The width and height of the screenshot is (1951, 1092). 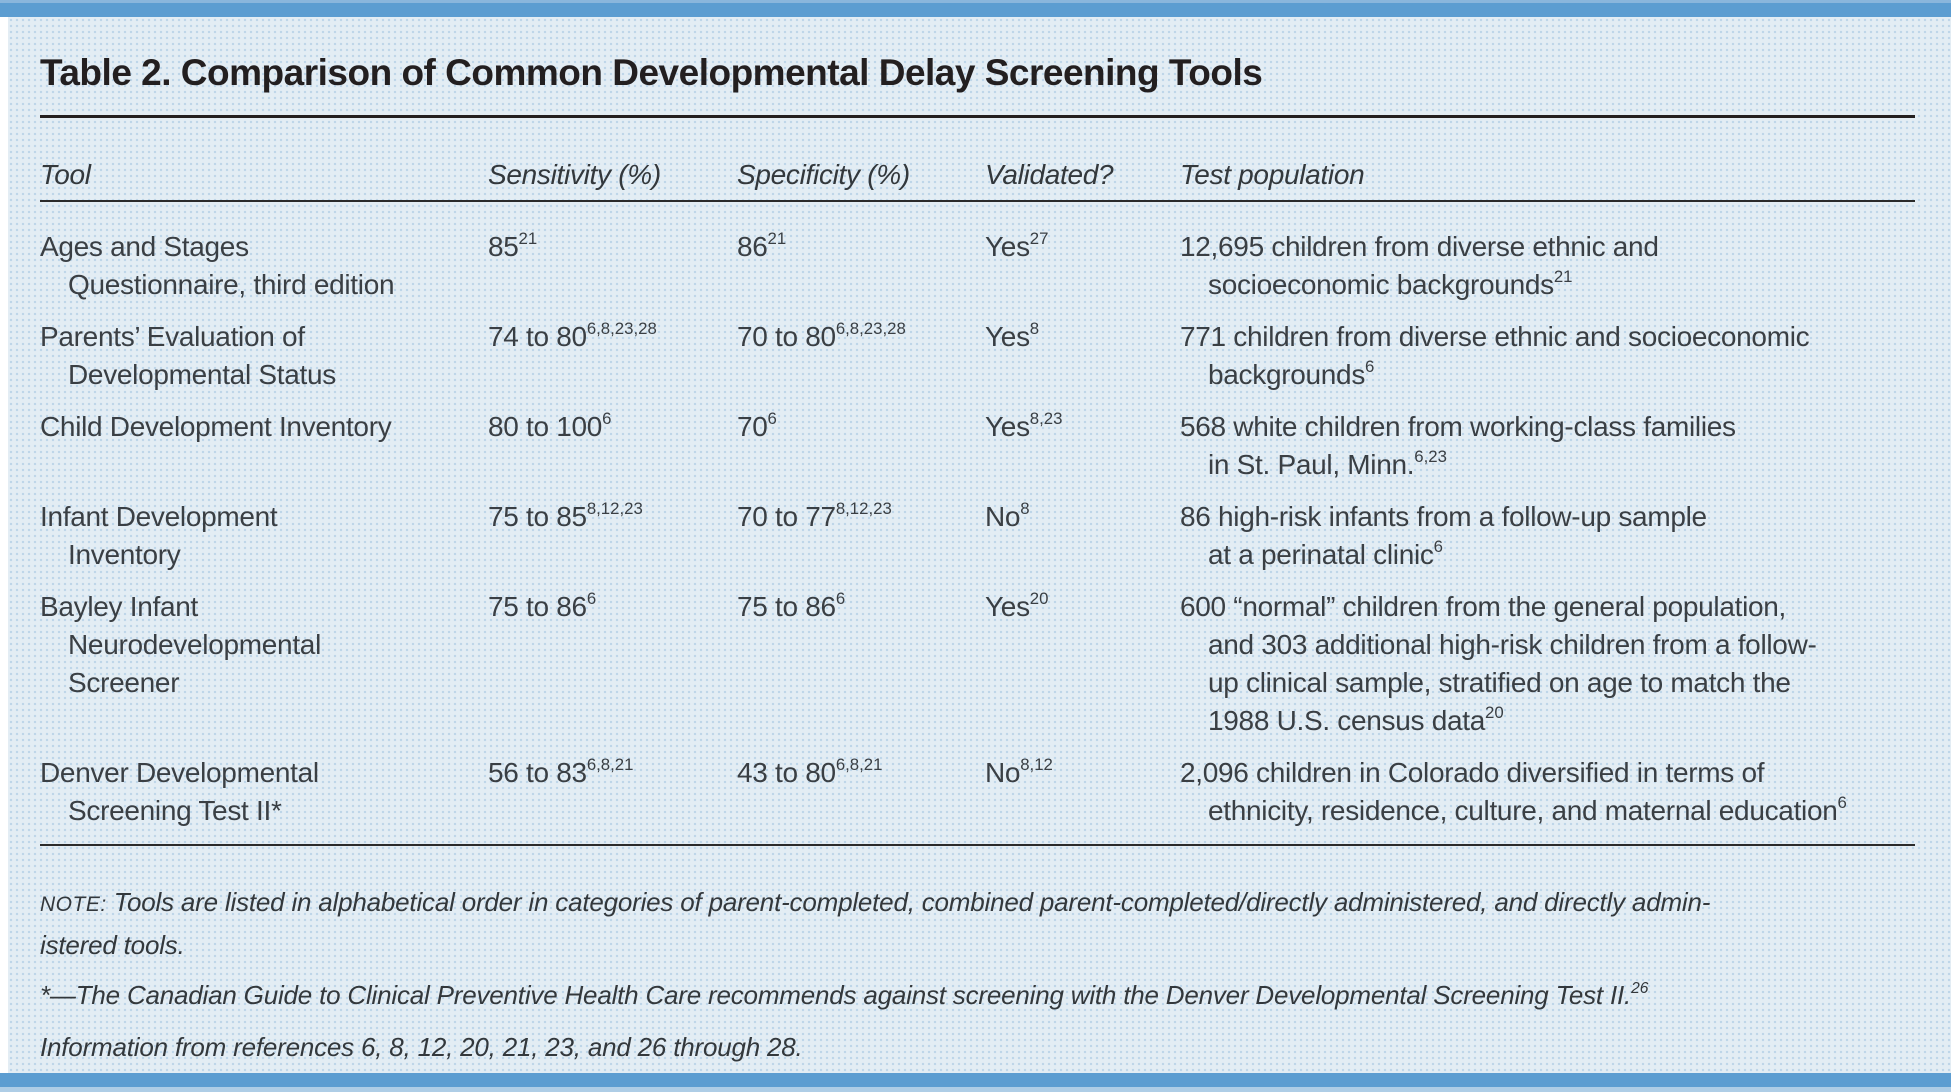 What do you see at coordinates (1036, 764) in the screenshot?
I see `reference-superscript: 8,12` at bounding box center [1036, 764].